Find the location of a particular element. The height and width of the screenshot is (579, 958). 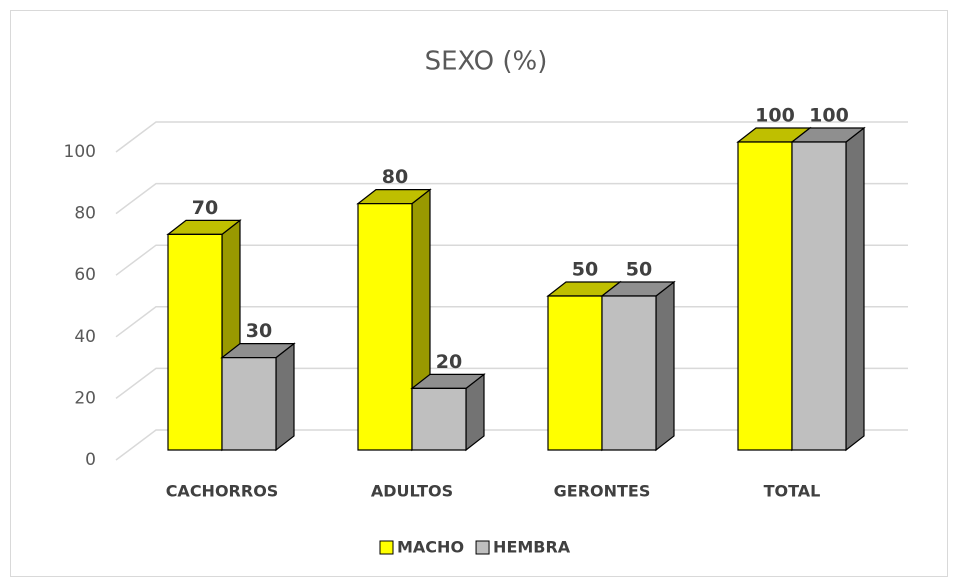

y-tick-label: 40 is located at coordinates (85, 337).